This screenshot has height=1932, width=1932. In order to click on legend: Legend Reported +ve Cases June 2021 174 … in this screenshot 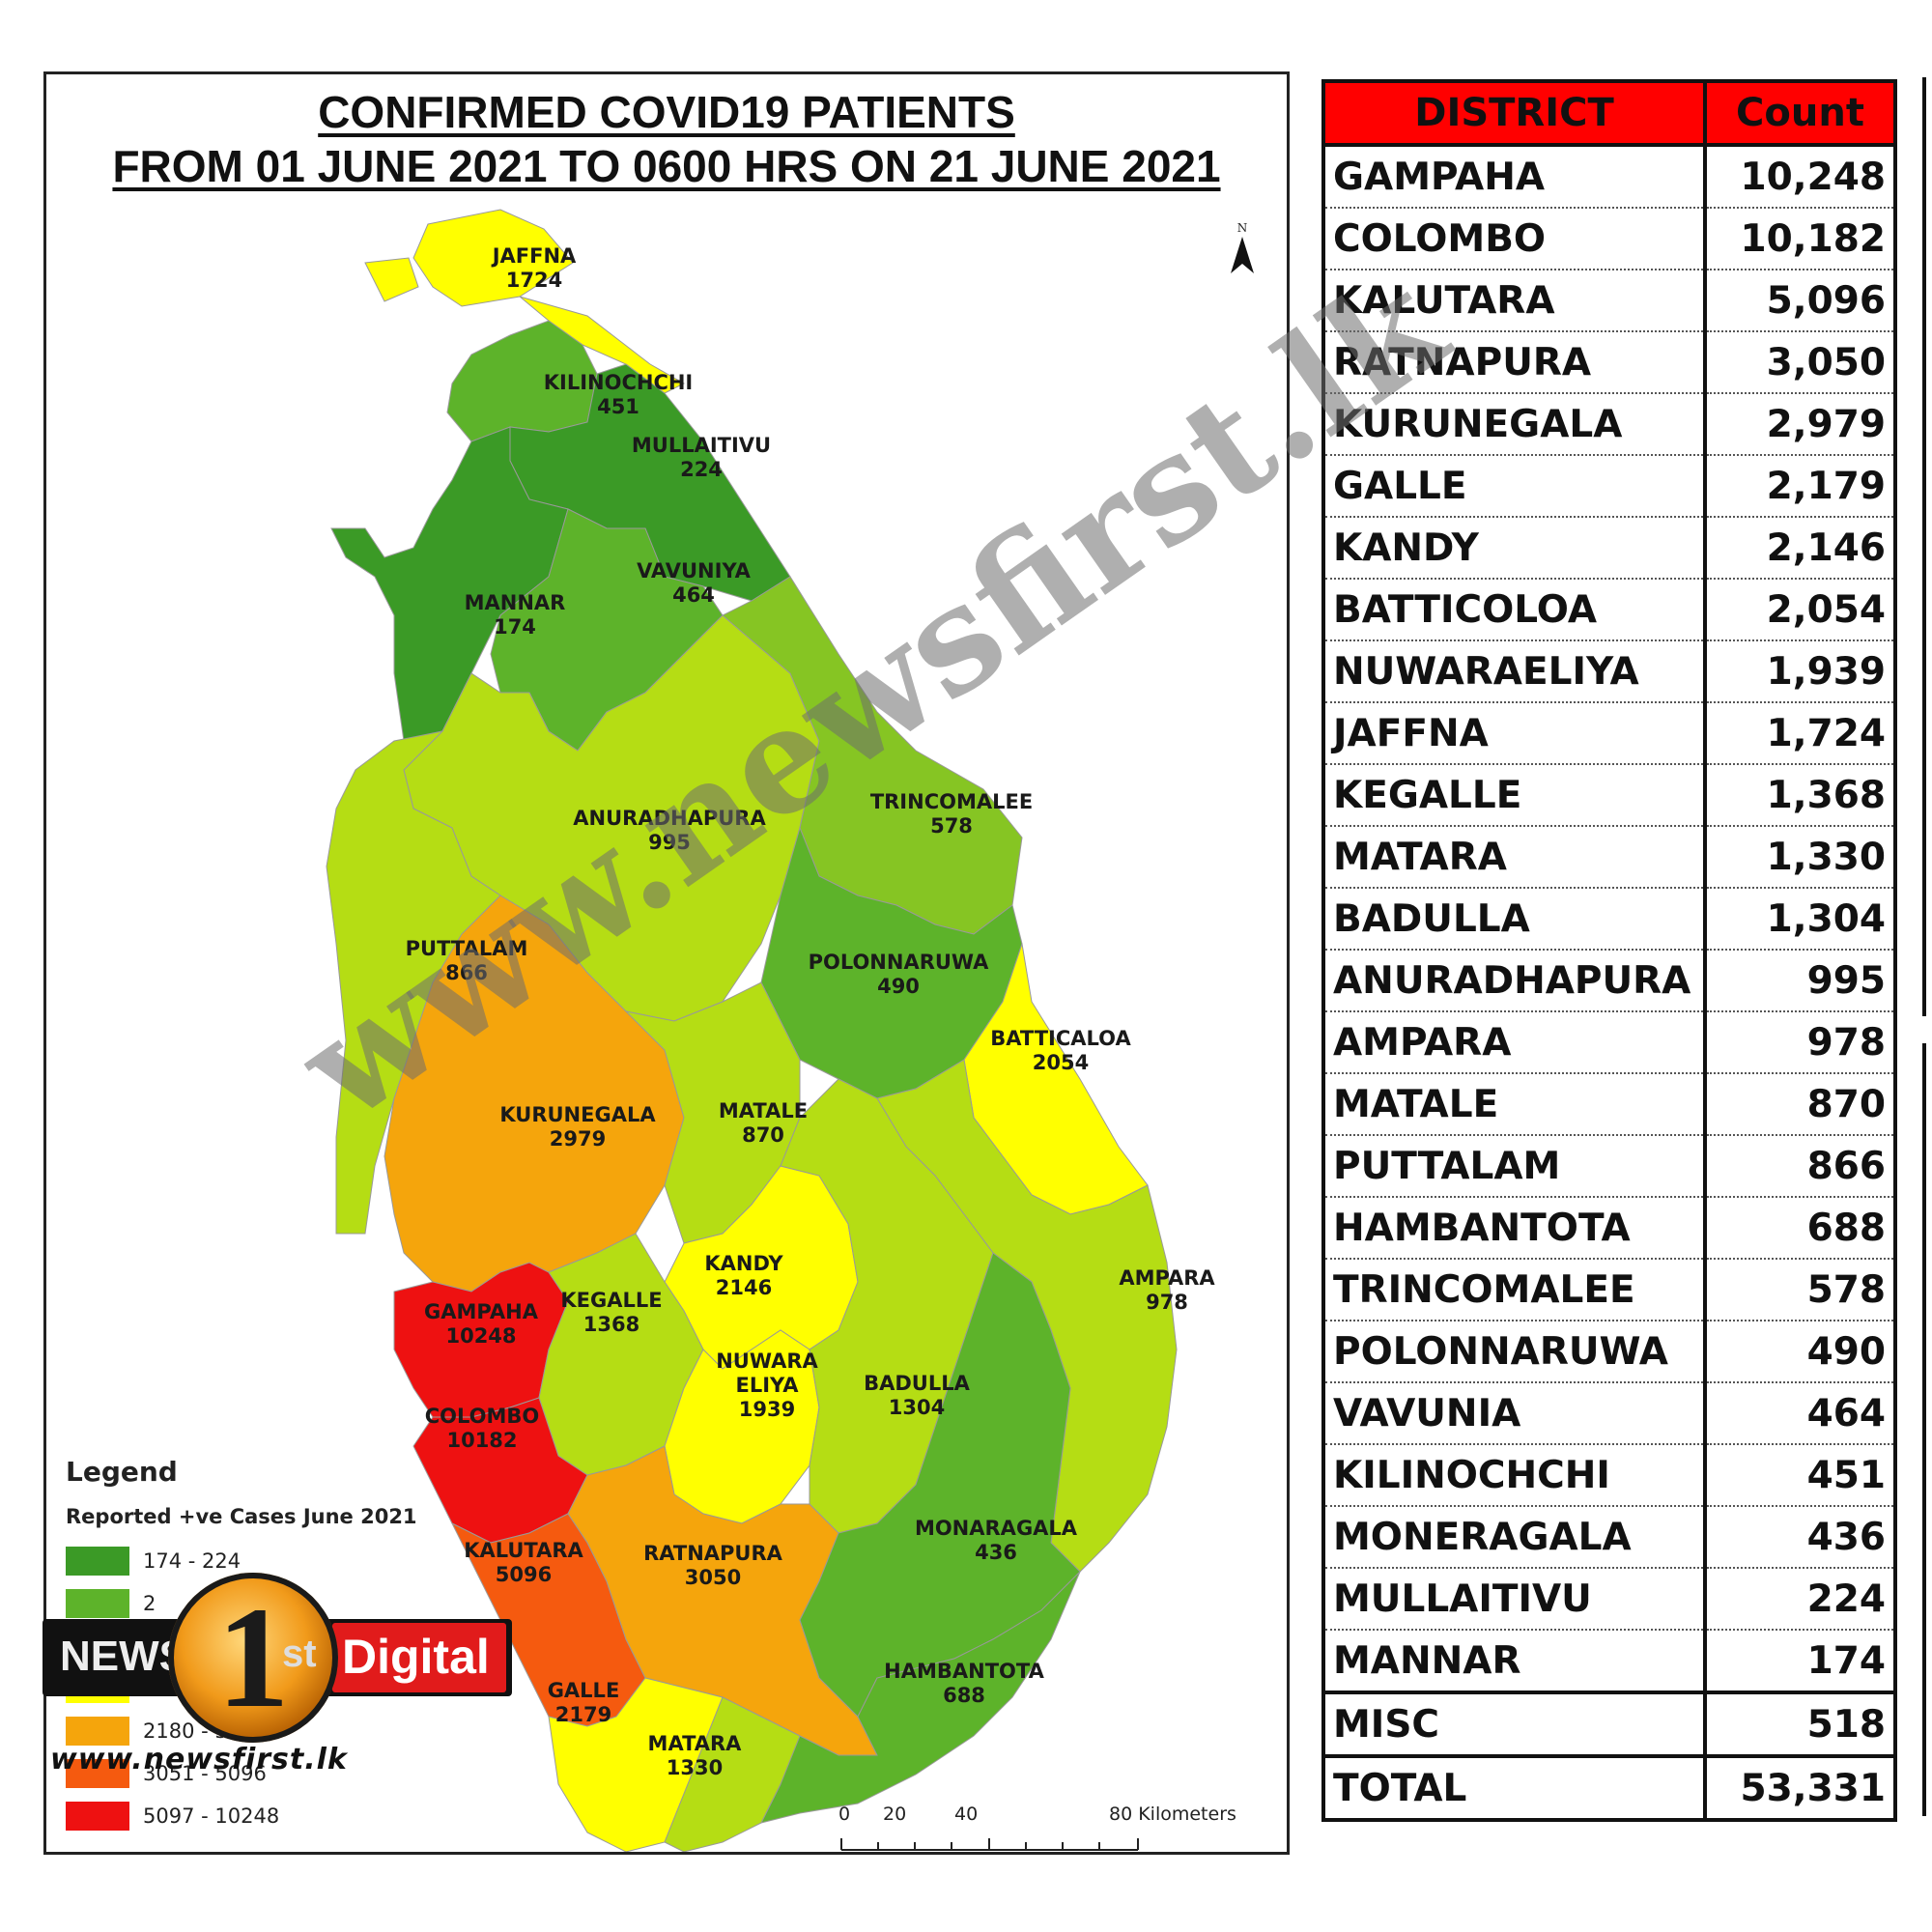, I will do `click(268, 1646)`.